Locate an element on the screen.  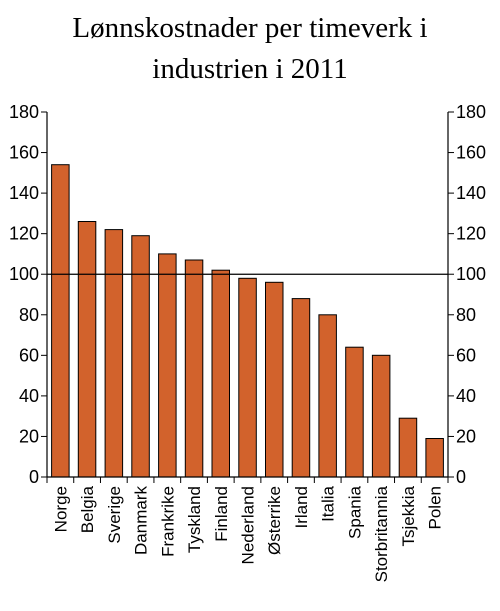
y-tick-label-left: 120 is located at coordinates (24, 234).